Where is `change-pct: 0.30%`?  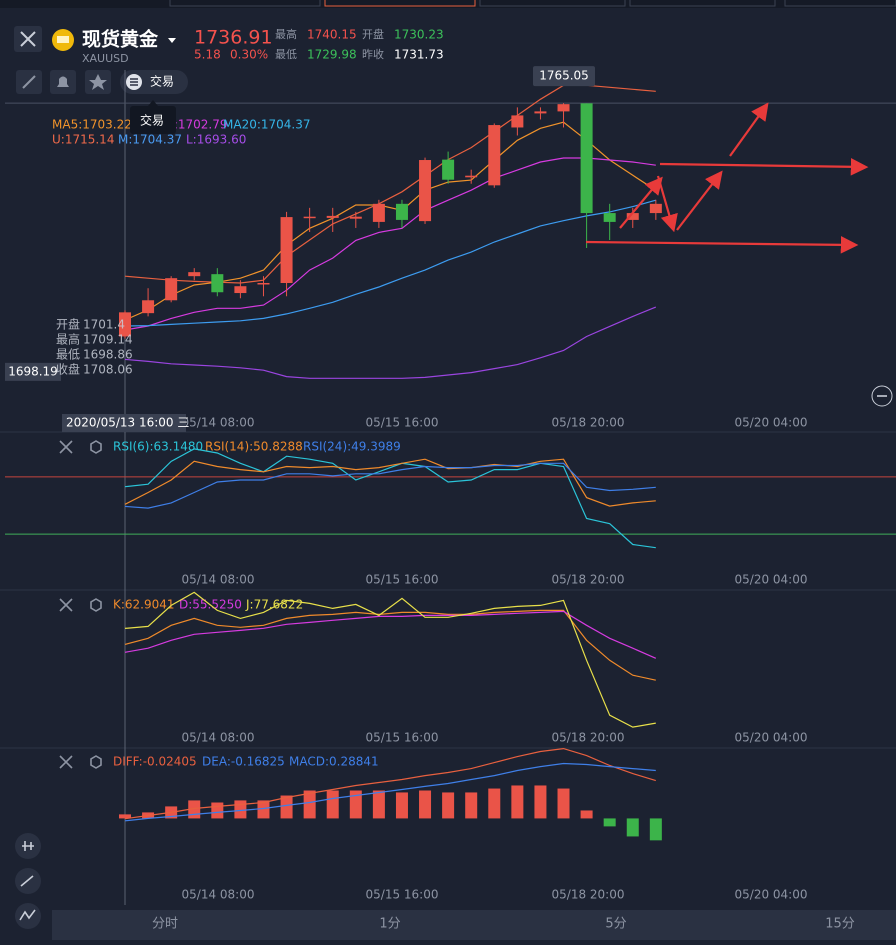 change-pct: 0.30% is located at coordinates (249, 55).